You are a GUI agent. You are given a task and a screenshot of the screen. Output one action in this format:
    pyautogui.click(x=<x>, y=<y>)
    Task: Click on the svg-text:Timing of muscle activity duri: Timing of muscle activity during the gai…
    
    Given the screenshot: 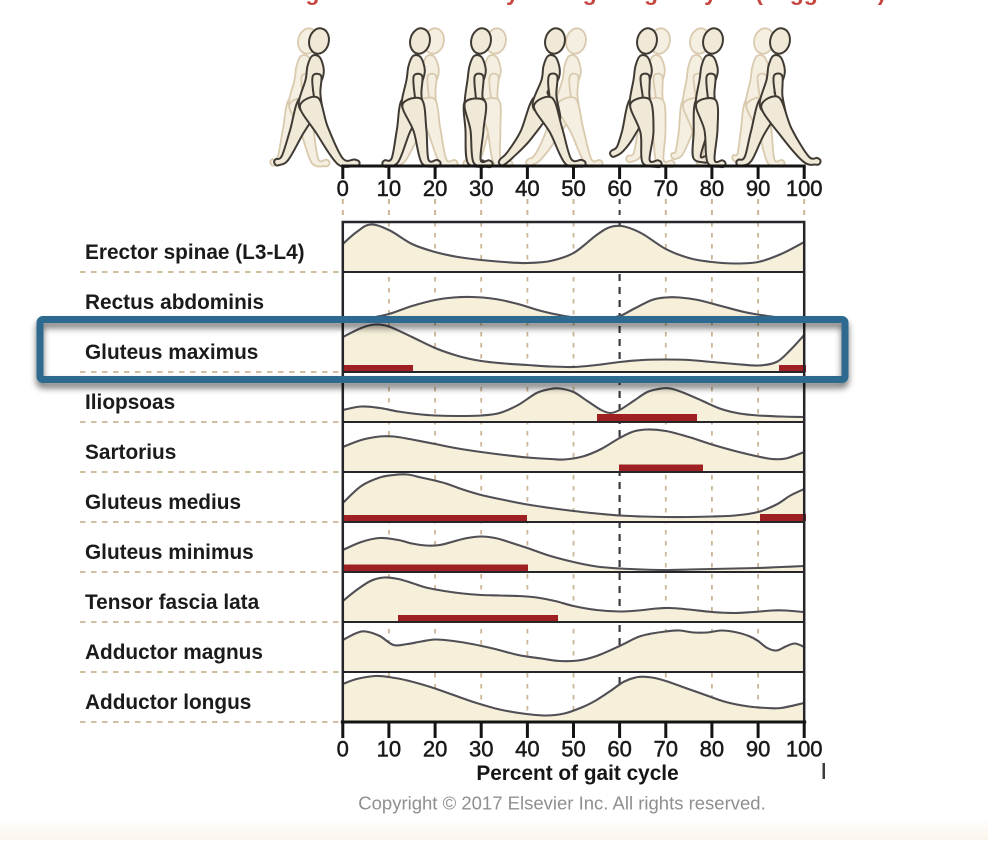 What is the action you would take?
    pyautogui.click(x=564, y=2)
    